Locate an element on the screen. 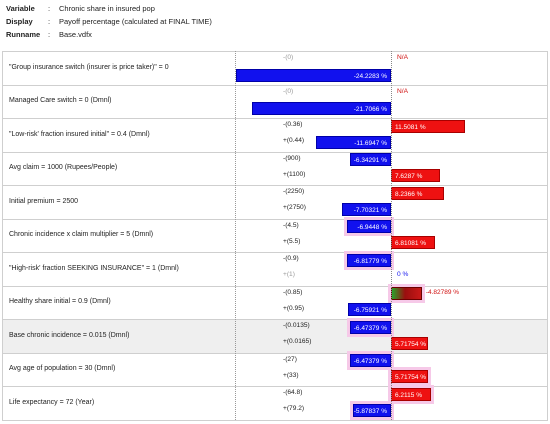 The image size is (550, 424). variable-value: Chronic share in insured pop is located at coordinates (107, 8).